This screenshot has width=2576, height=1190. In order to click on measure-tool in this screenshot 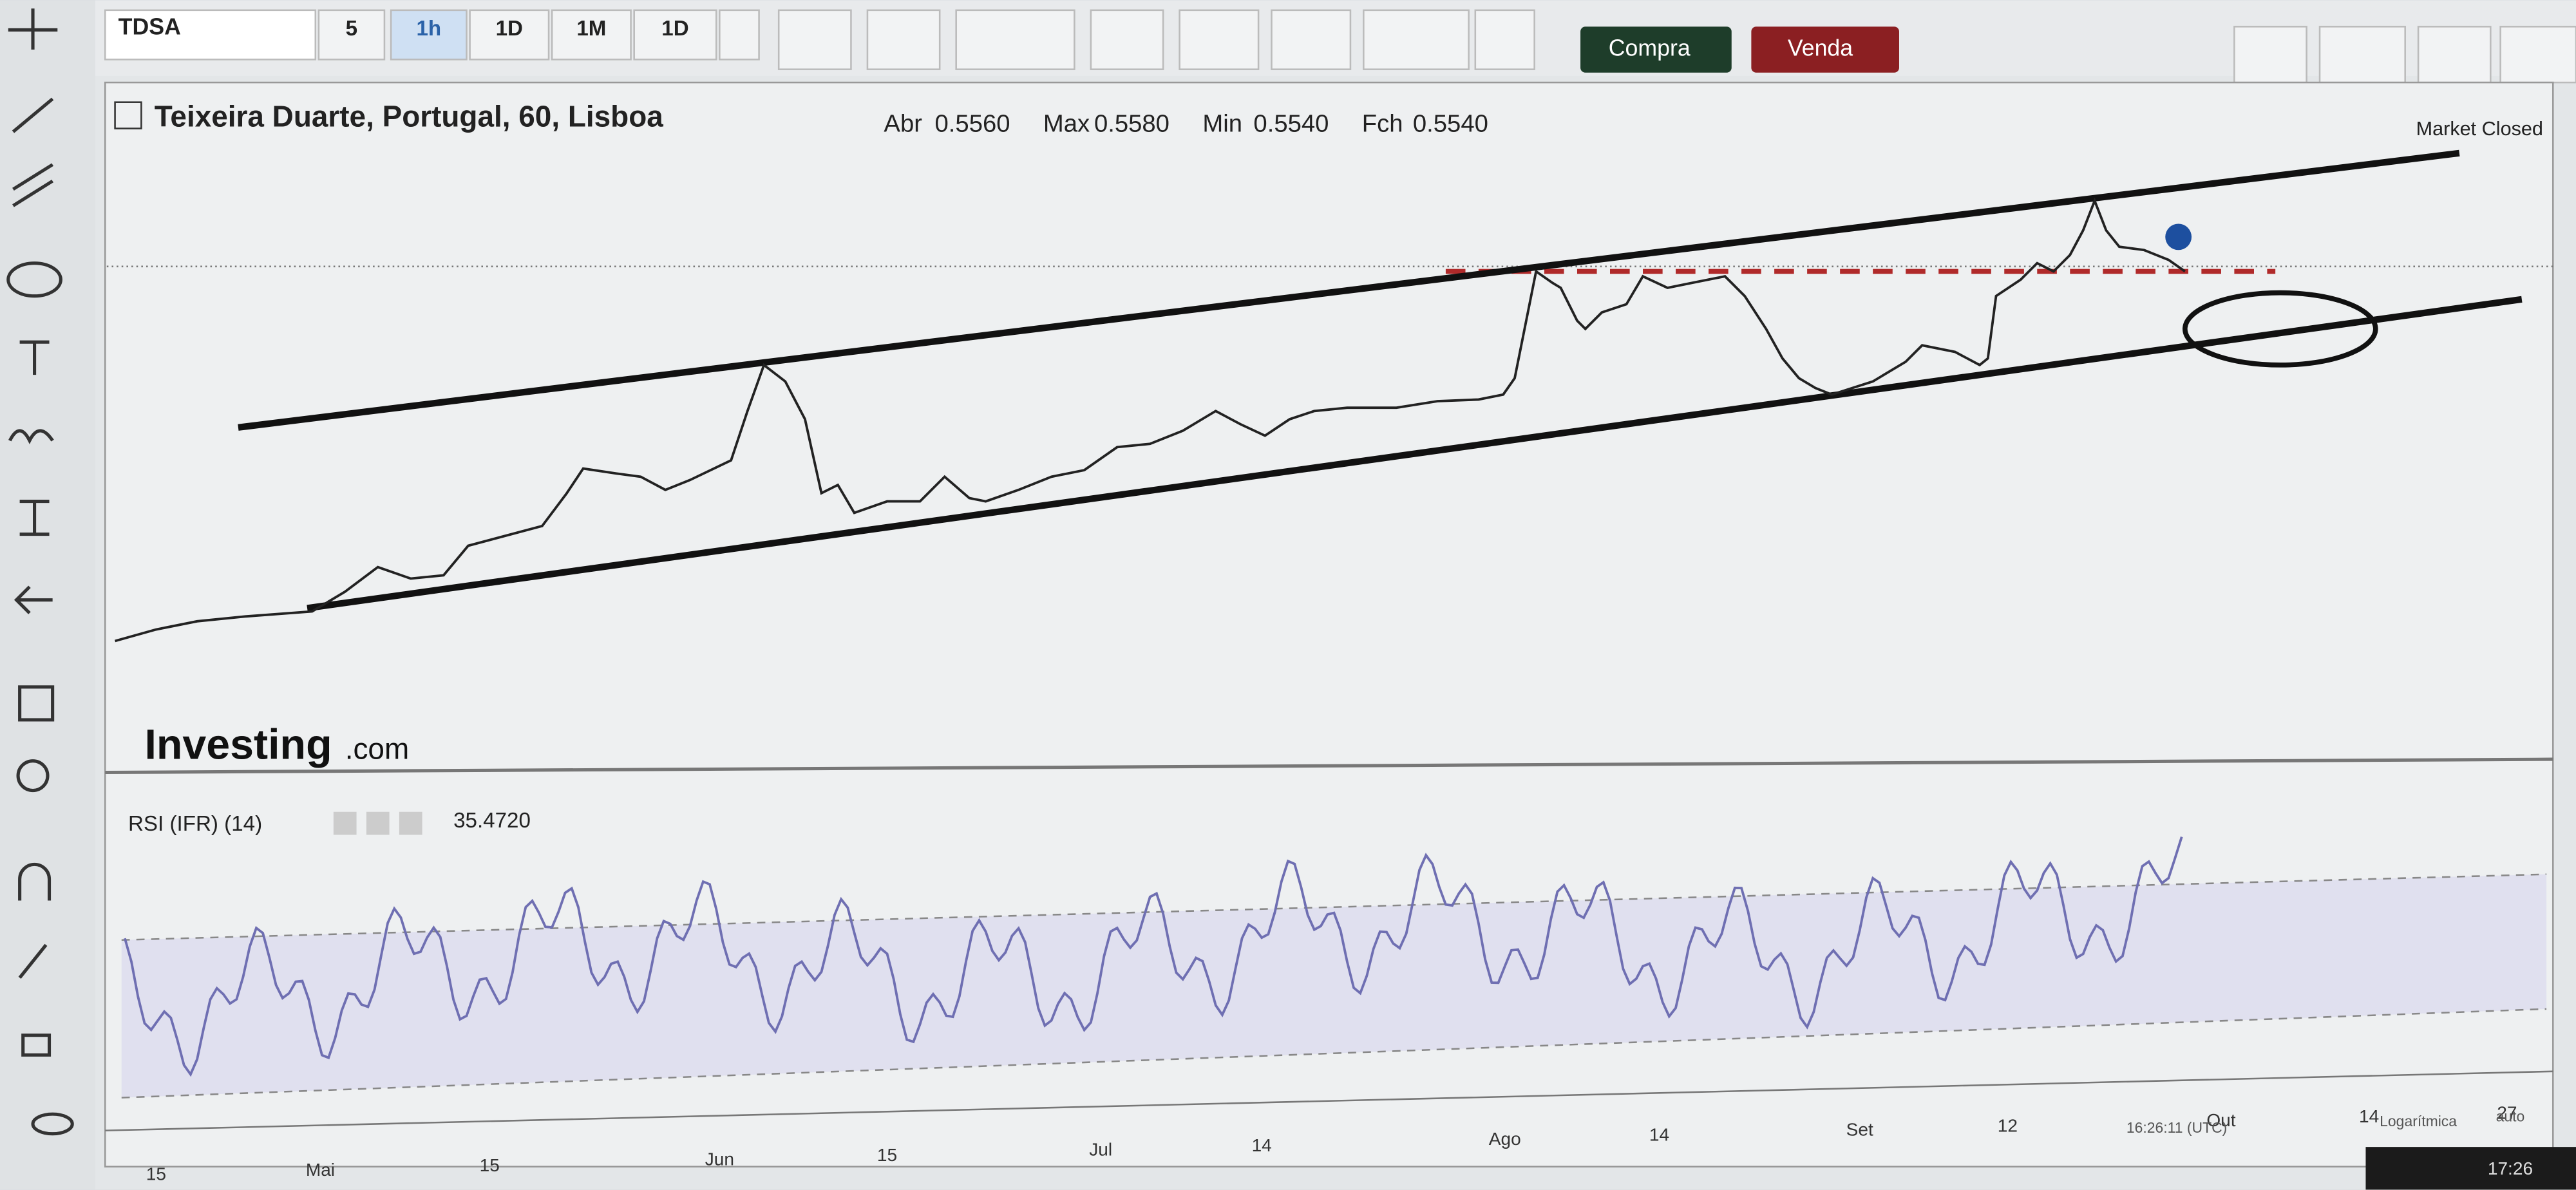, I will do `click(34, 518)`.